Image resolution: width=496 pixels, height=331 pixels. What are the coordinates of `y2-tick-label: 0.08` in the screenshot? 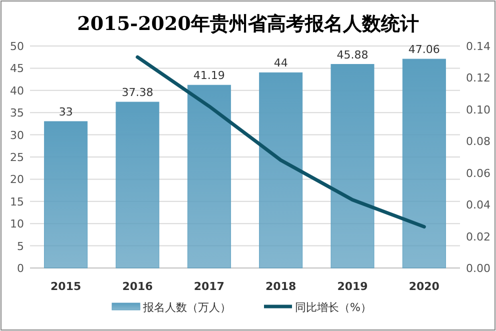 It's located at (478, 141).